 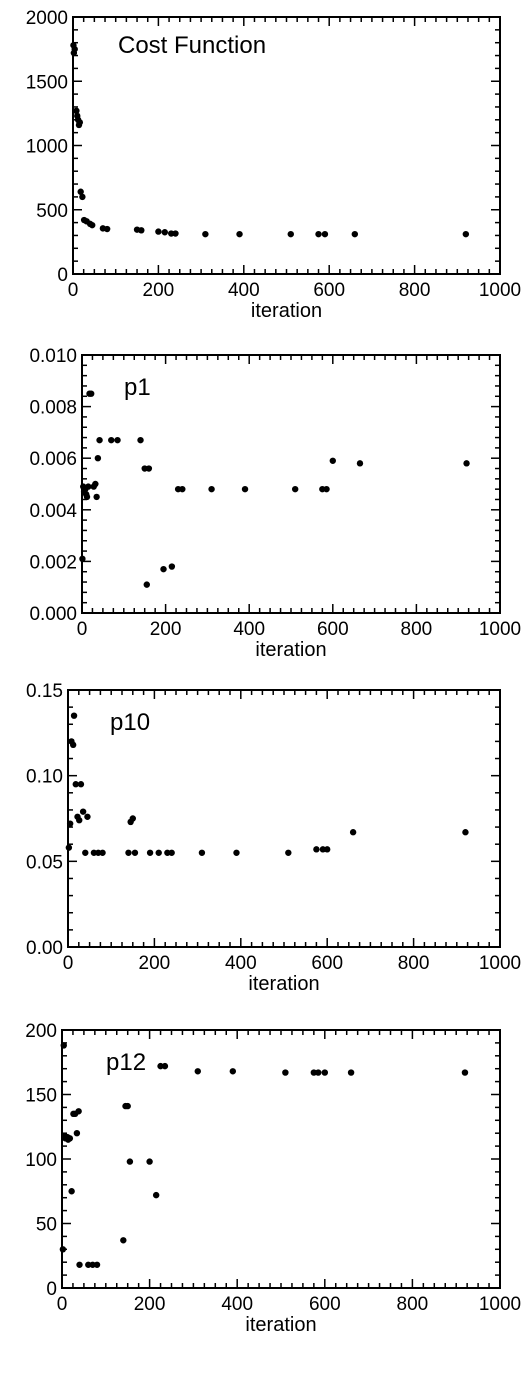 I want to click on y-tick-label: 200, so click(x=41, y=1031).